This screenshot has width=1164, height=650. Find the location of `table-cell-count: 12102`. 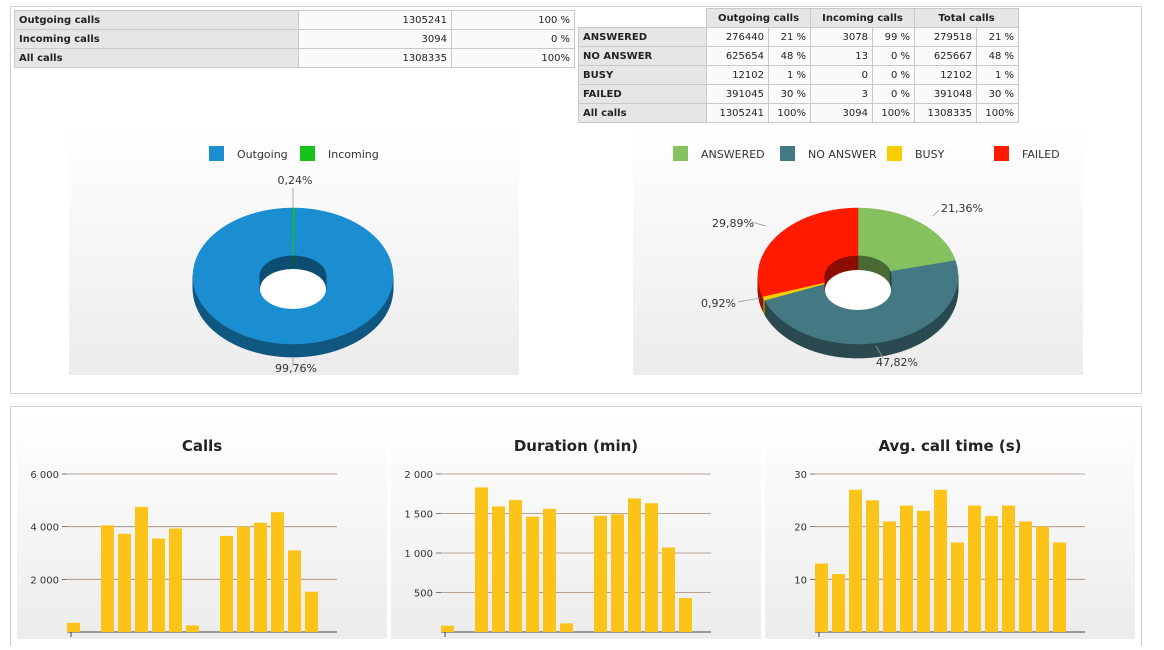

table-cell-count: 12102 is located at coordinates (737, 75).